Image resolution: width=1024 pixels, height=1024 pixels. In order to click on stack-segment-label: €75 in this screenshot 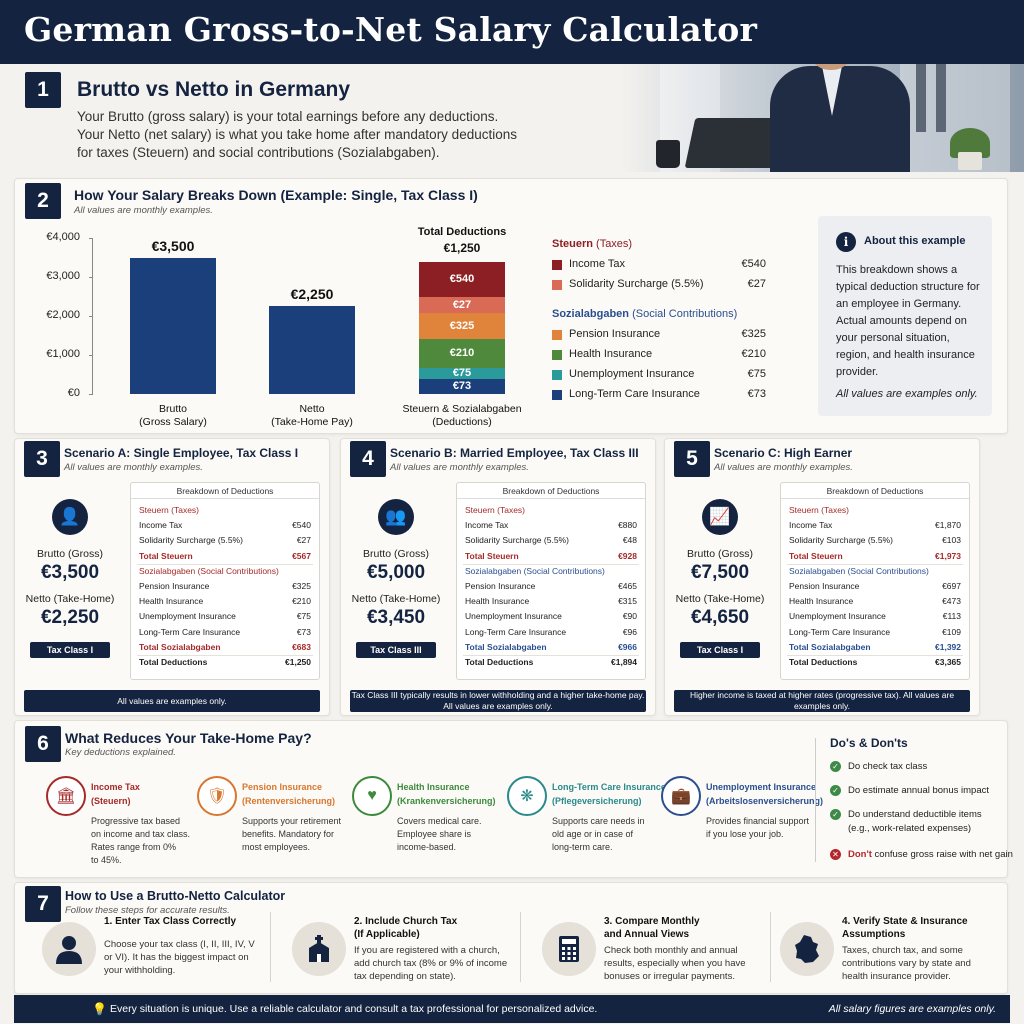, I will do `click(462, 373)`.